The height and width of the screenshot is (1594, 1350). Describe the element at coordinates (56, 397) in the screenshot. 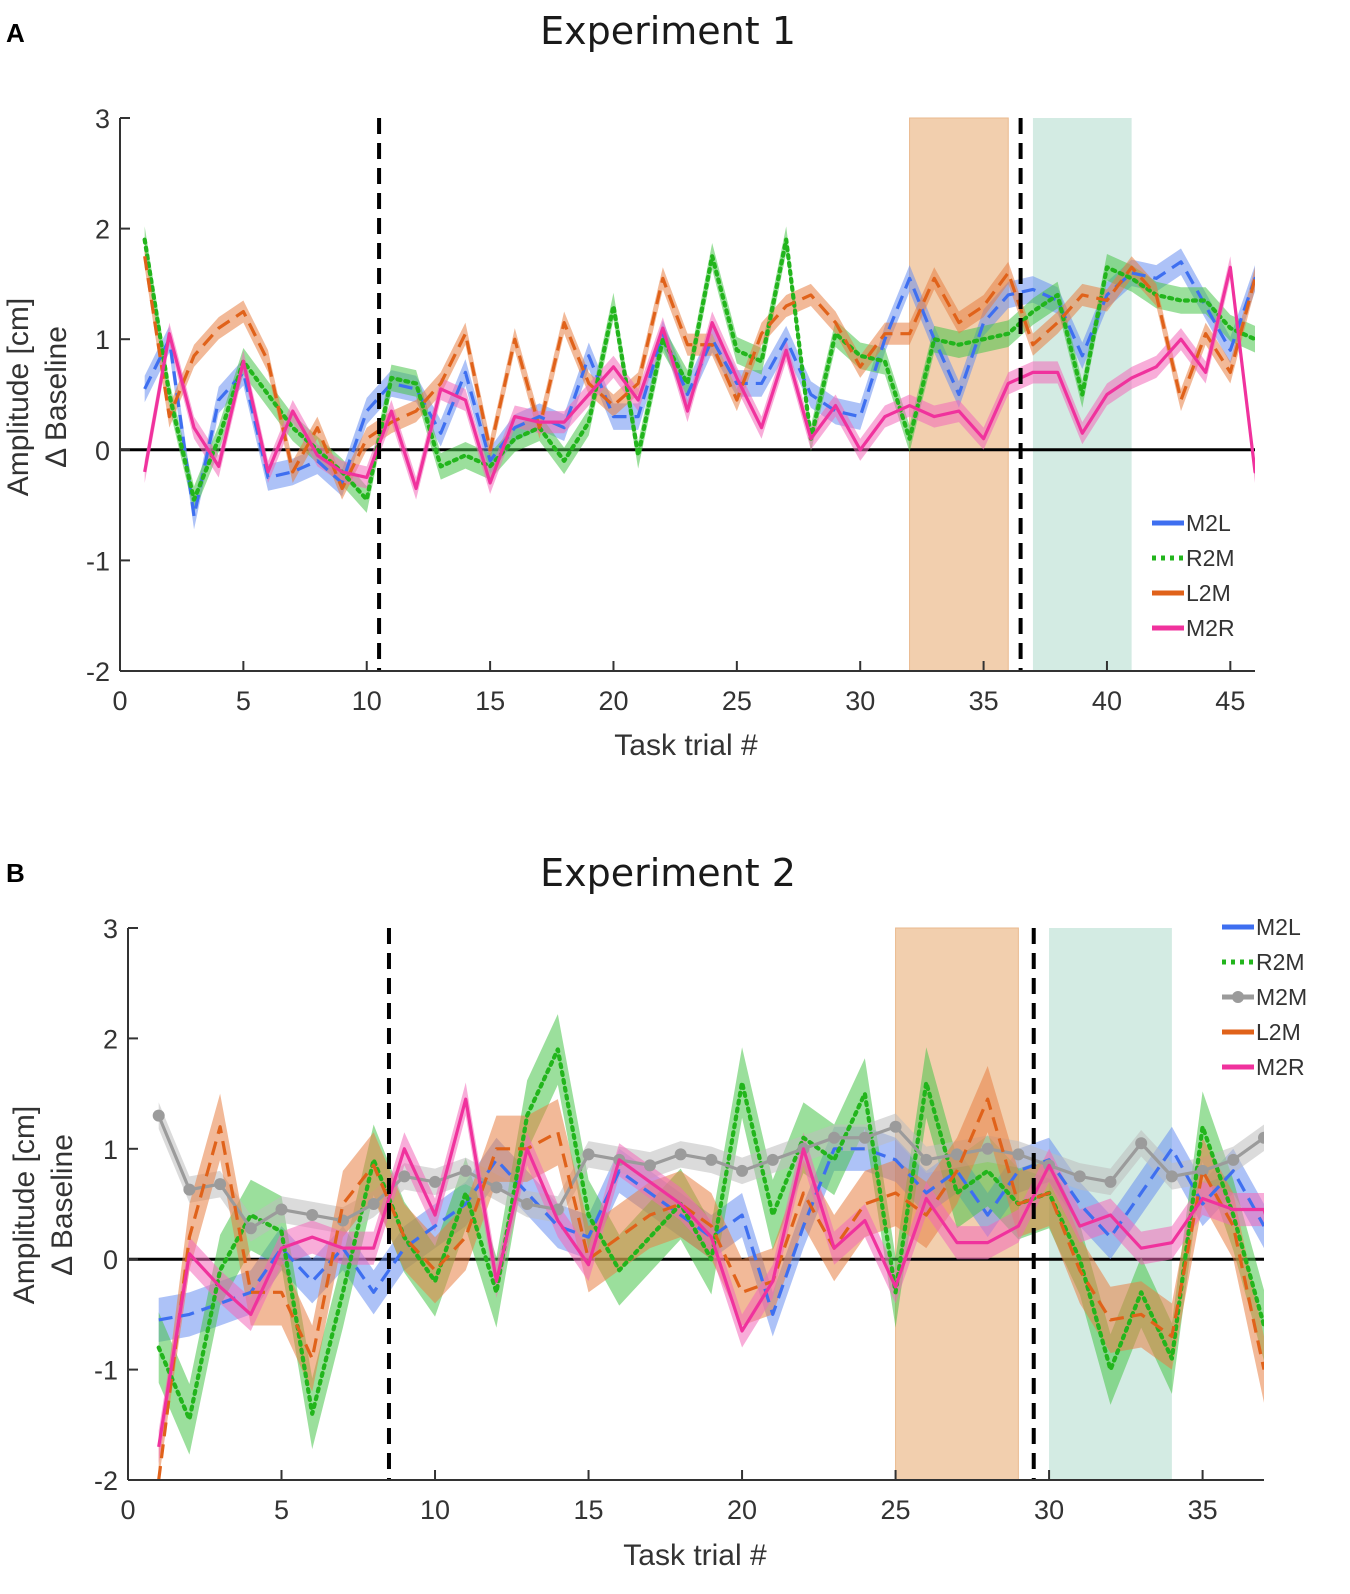

I see `y-axis-label-a-line2: Δ Baseline` at that location.